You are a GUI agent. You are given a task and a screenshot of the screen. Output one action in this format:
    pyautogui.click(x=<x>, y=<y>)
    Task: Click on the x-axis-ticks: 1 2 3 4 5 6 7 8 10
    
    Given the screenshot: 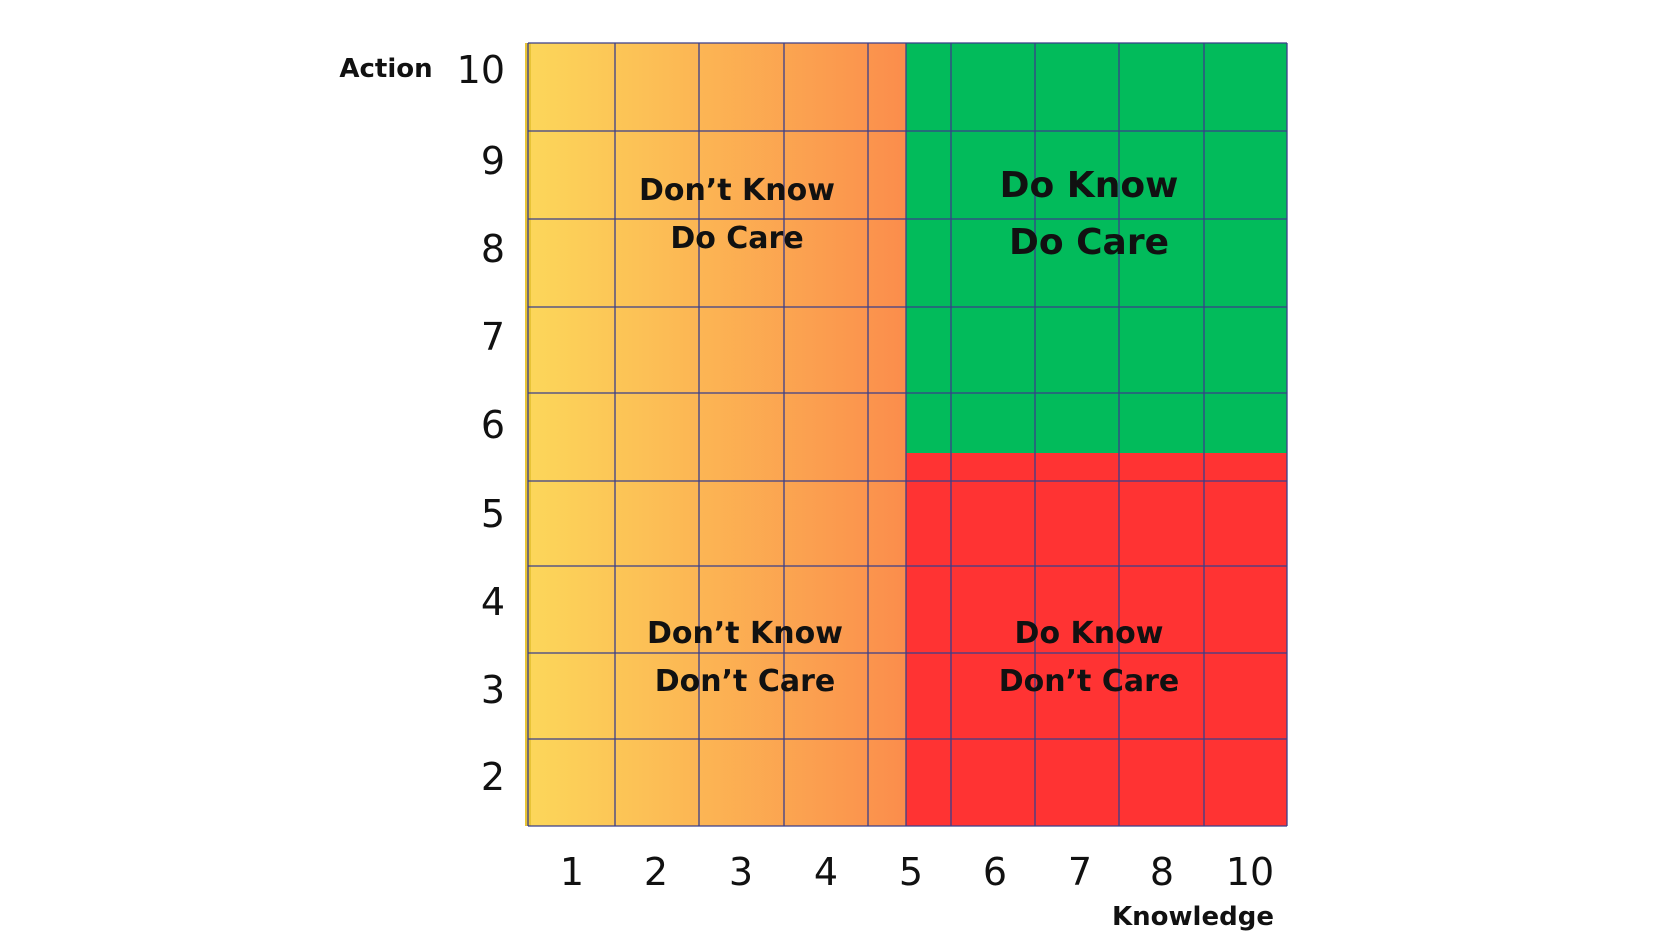 What is the action you would take?
    pyautogui.click(x=917, y=872)
    